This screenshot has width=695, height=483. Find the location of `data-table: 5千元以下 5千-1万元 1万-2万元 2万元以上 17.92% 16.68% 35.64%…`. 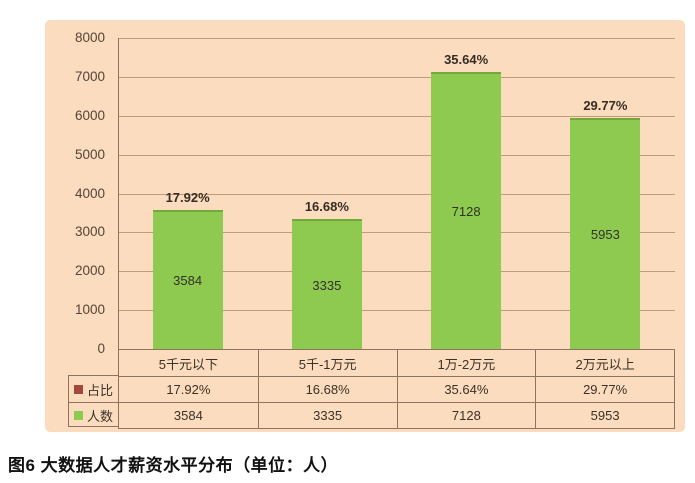

data-table: 5千元以下 5千-1万元 1万-2万元 2万元以上 17.92% 16.68% 35.64%… is located at coordinates (396, 389).